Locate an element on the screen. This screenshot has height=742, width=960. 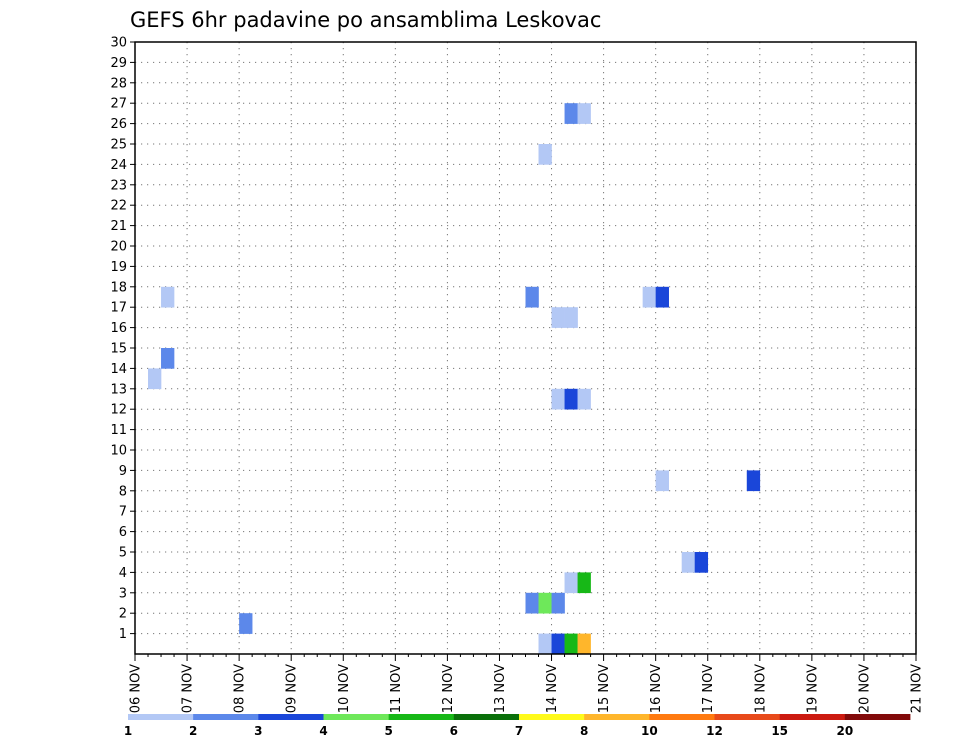
y-tick-label: 6 is located at coordinates (123, 532).